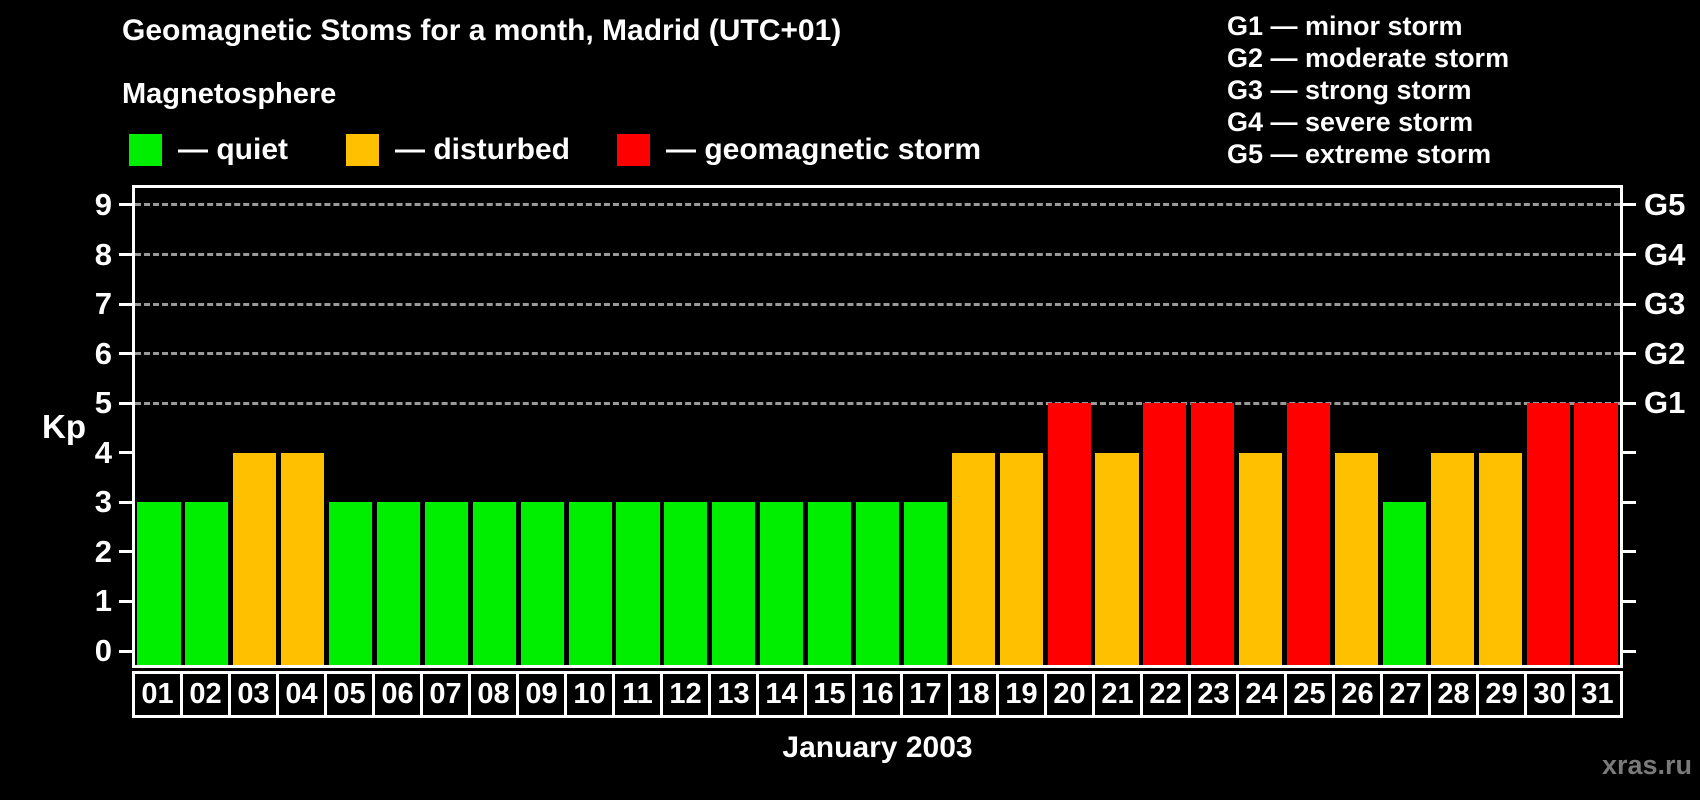  What do you see at coordinates (103, 204) in the screenshot?
I see `y-tick-label-9: 9` at bounding box center [103, 204].